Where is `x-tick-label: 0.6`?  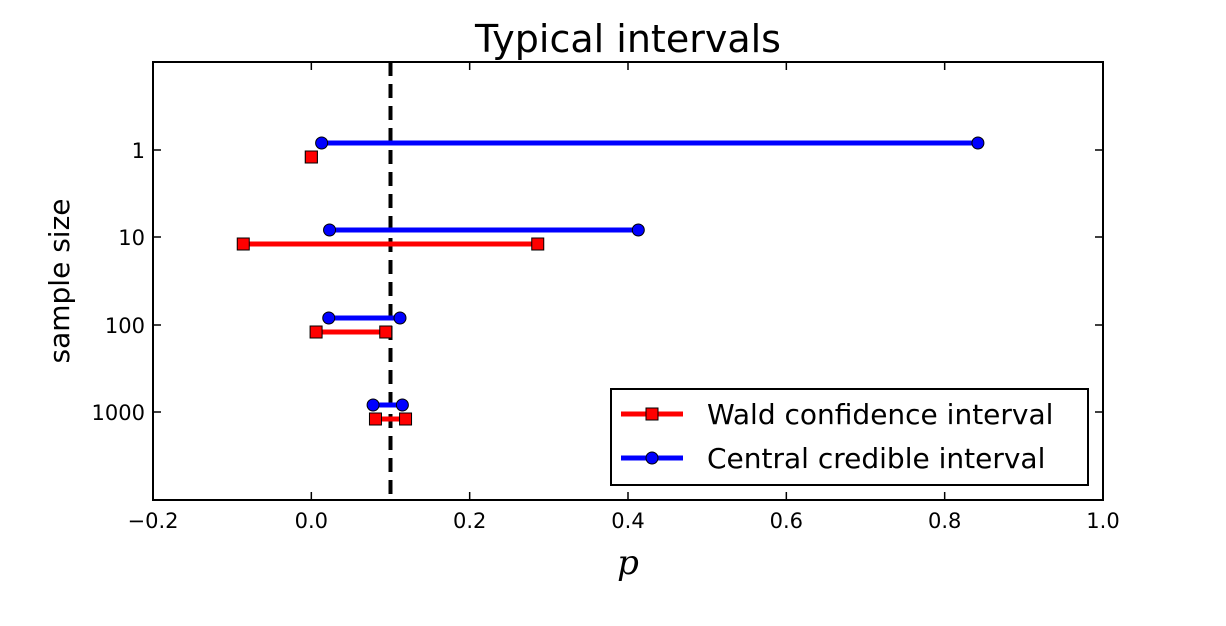 x-tick-label: 0.6 is located at coordinates (786, 521).